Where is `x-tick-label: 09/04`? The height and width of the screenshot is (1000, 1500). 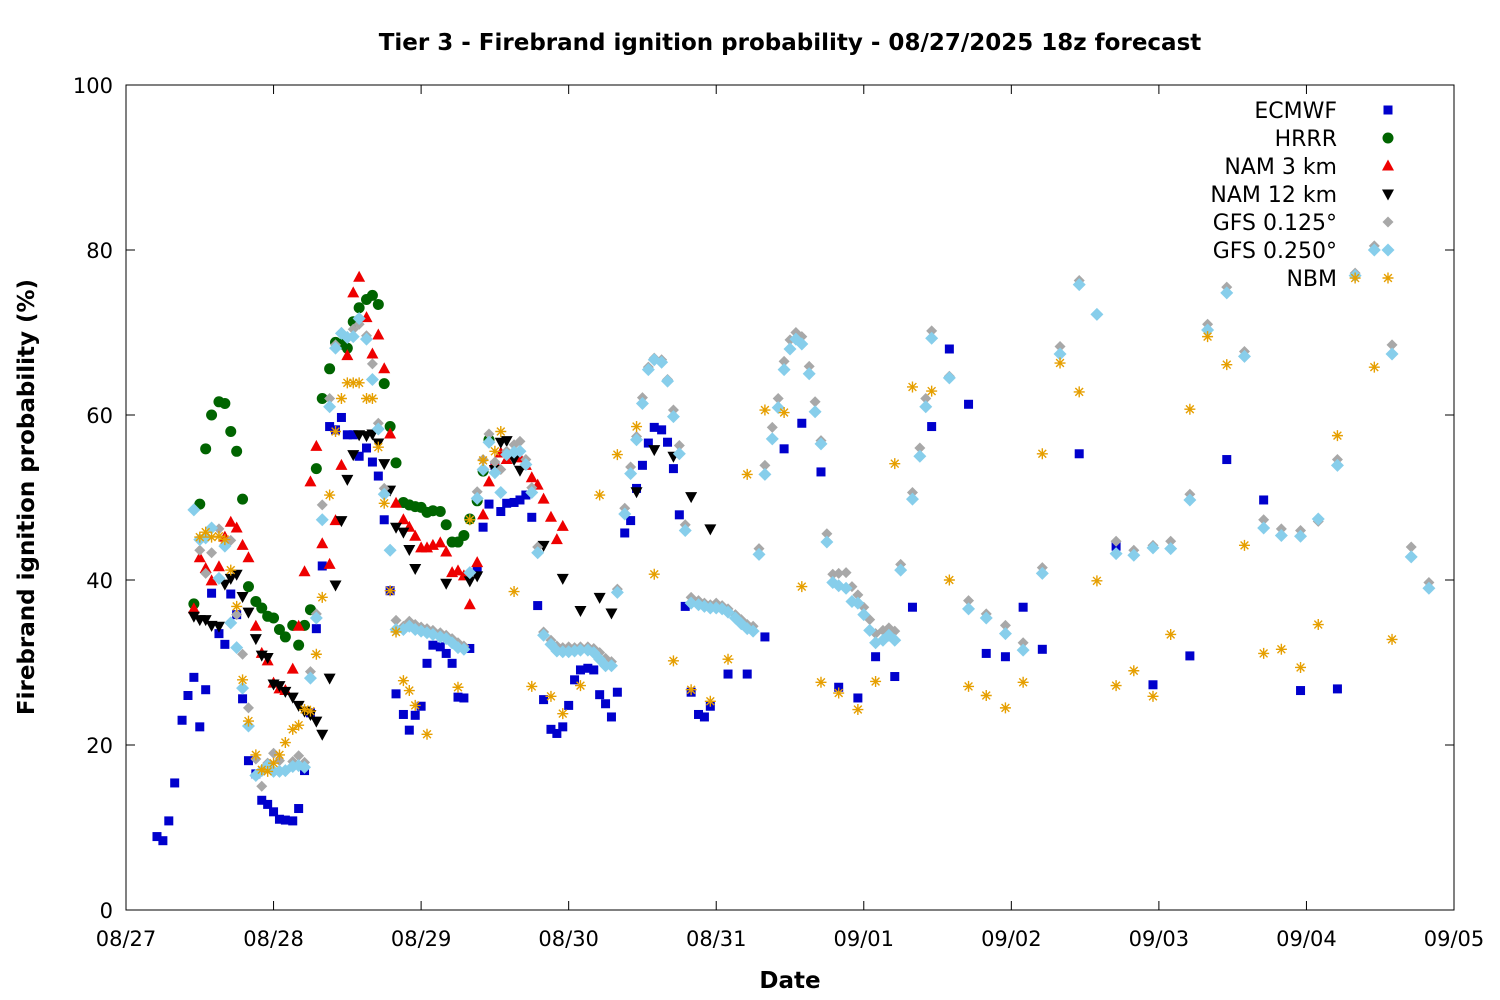 x-tick-label: 09/04 is located at coordinates (1306, 939).